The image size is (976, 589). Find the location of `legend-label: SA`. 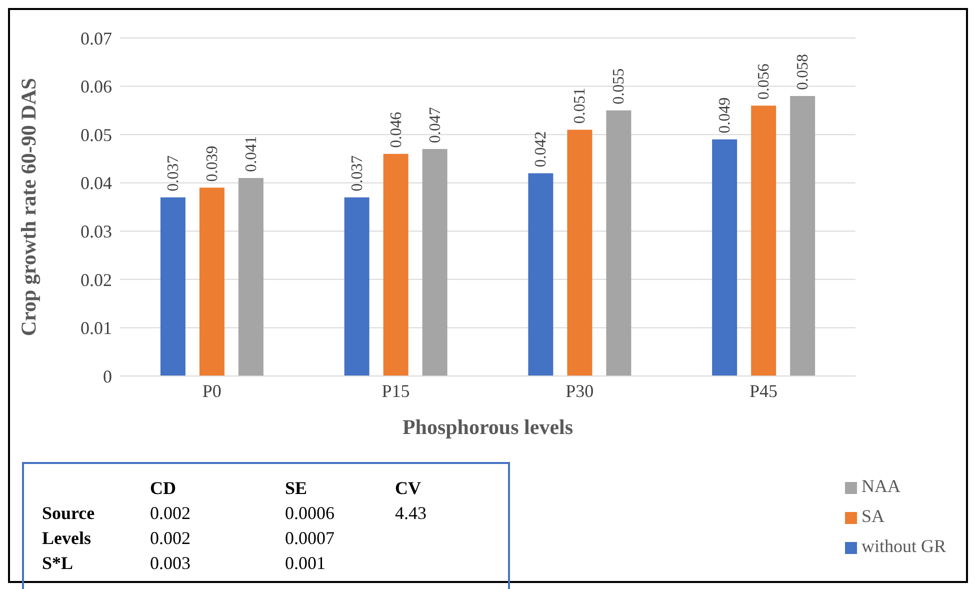

legend-label: SA is located at coordinates (872, 516).